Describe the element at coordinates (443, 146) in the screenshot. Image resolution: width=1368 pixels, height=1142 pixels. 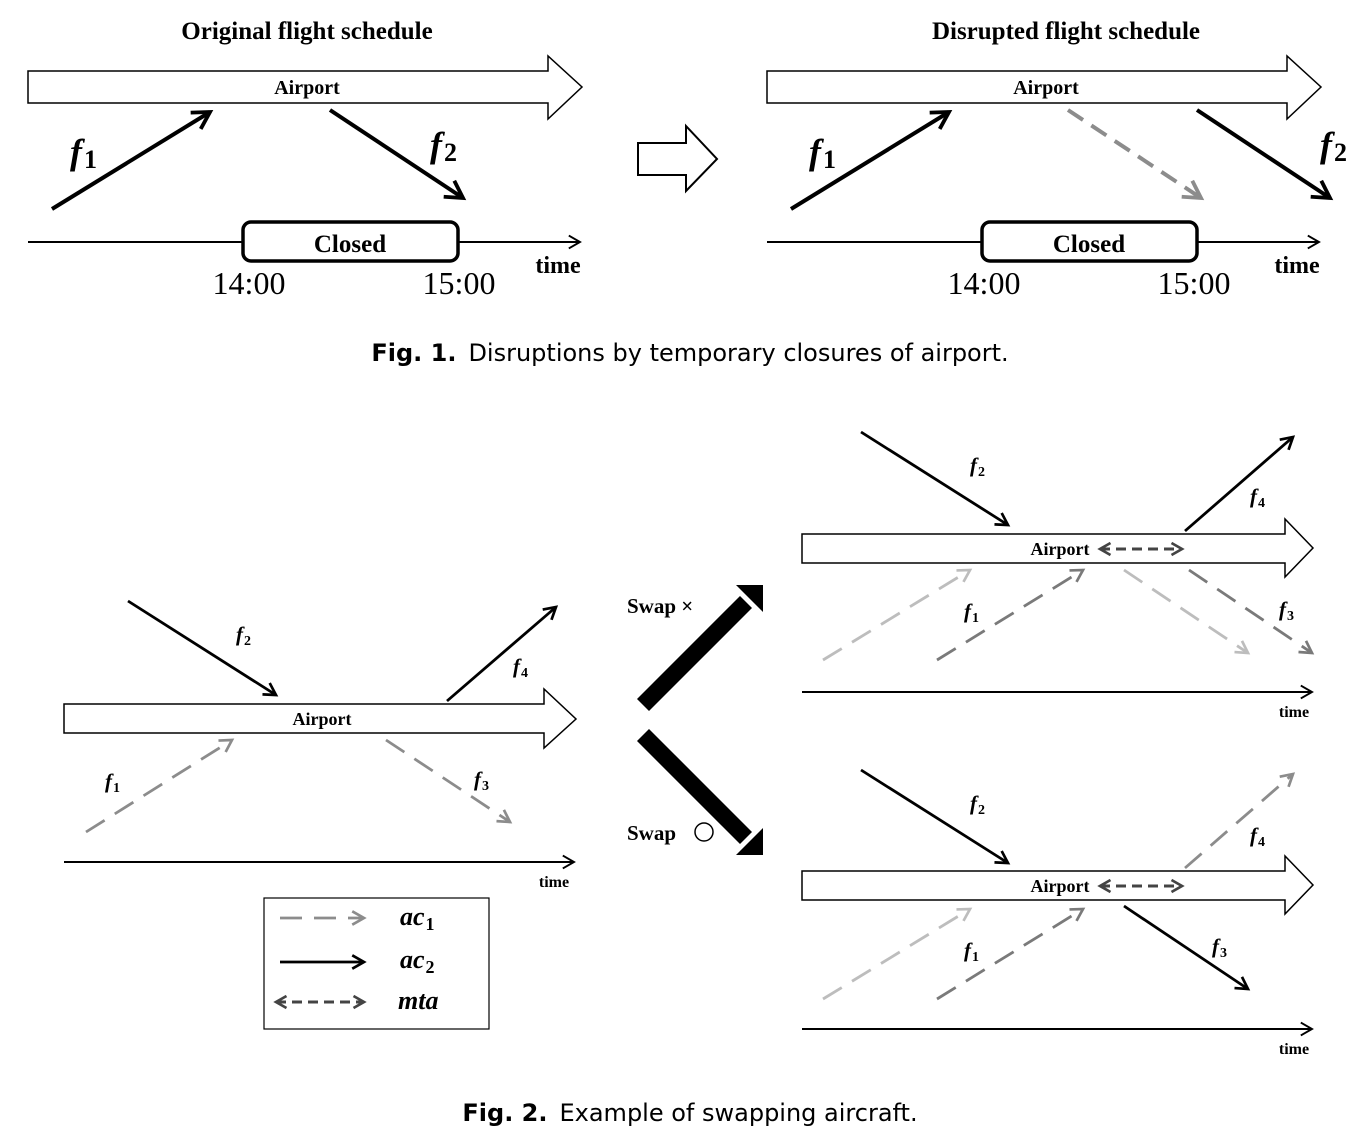
I see `fig1-left-f2-label: f2` at that location.